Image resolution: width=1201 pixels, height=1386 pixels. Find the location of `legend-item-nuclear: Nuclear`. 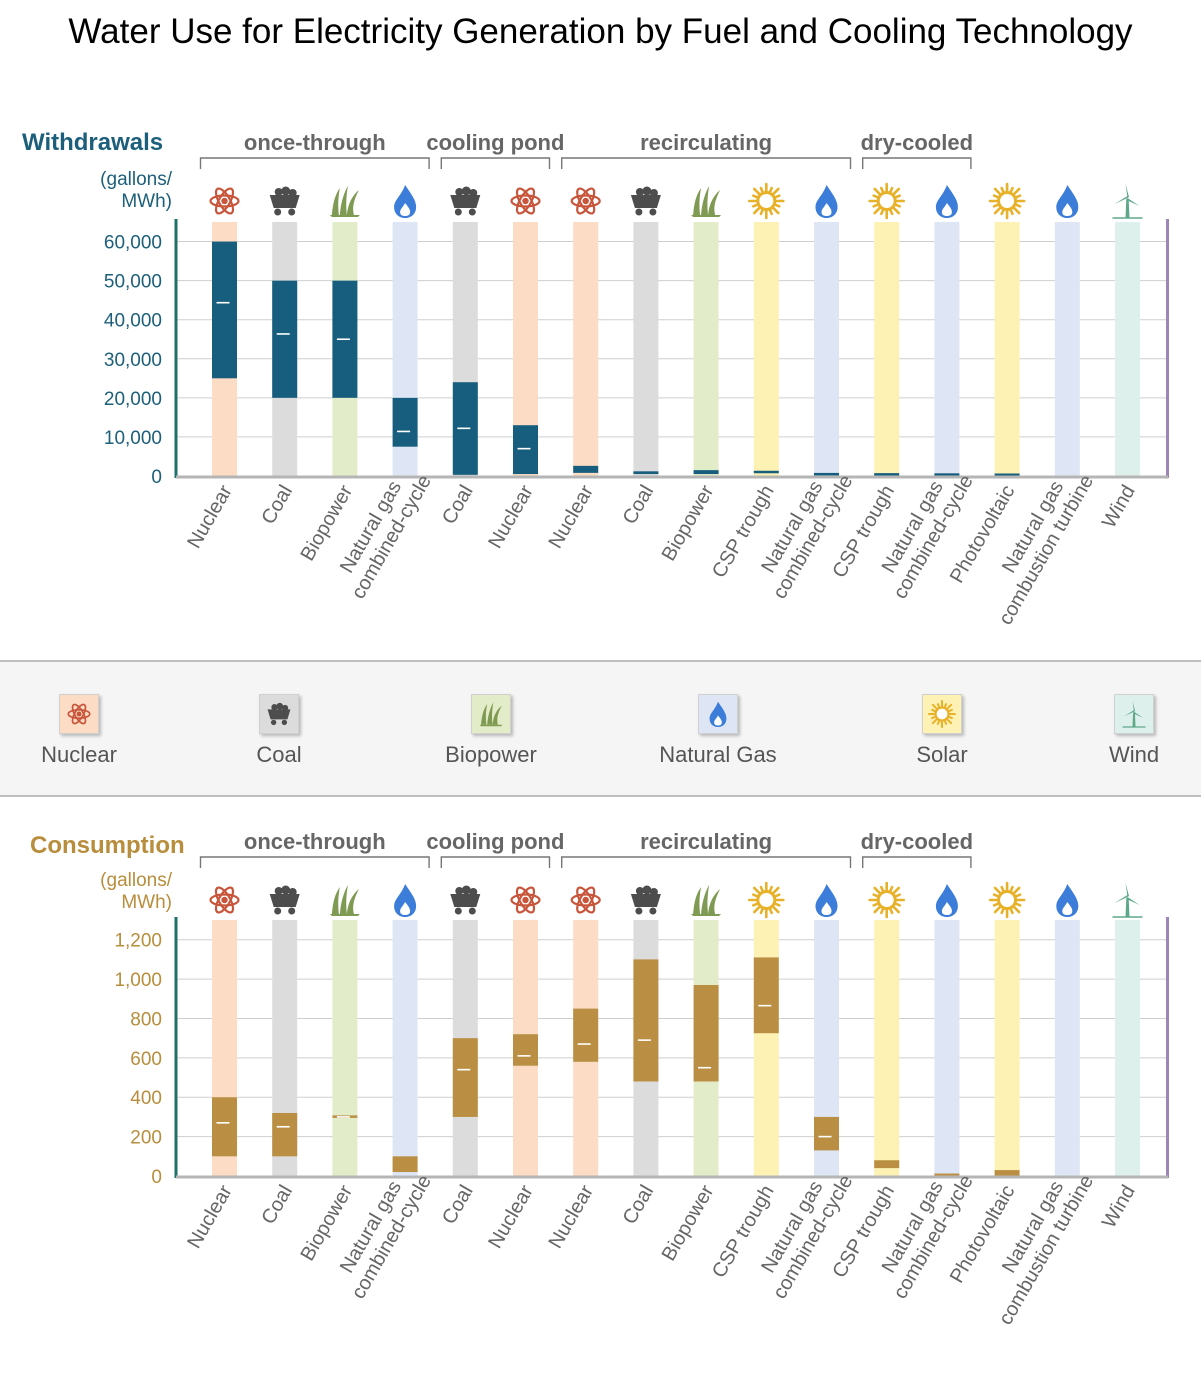

legend-item-nuclear: Nuclear is located at coordinates (79, 731).